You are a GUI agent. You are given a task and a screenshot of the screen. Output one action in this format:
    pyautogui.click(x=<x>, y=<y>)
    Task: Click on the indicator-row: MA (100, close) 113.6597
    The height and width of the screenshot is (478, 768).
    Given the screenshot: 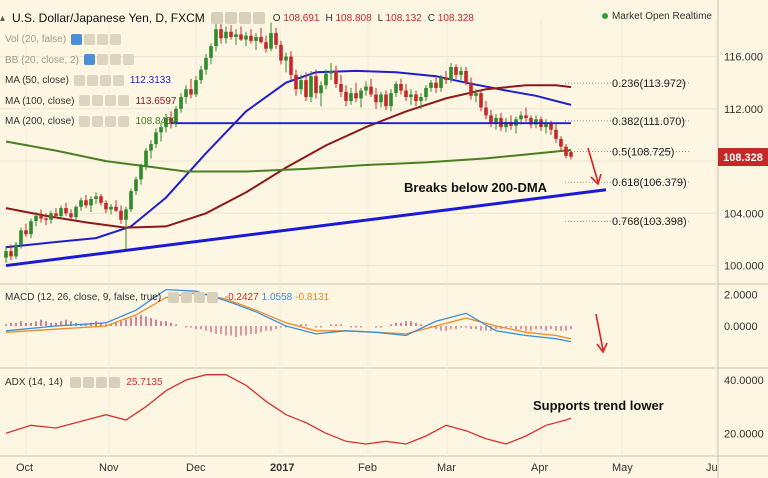 What is the action you would take?
    pyautogui.click(x=91, y=102)
    